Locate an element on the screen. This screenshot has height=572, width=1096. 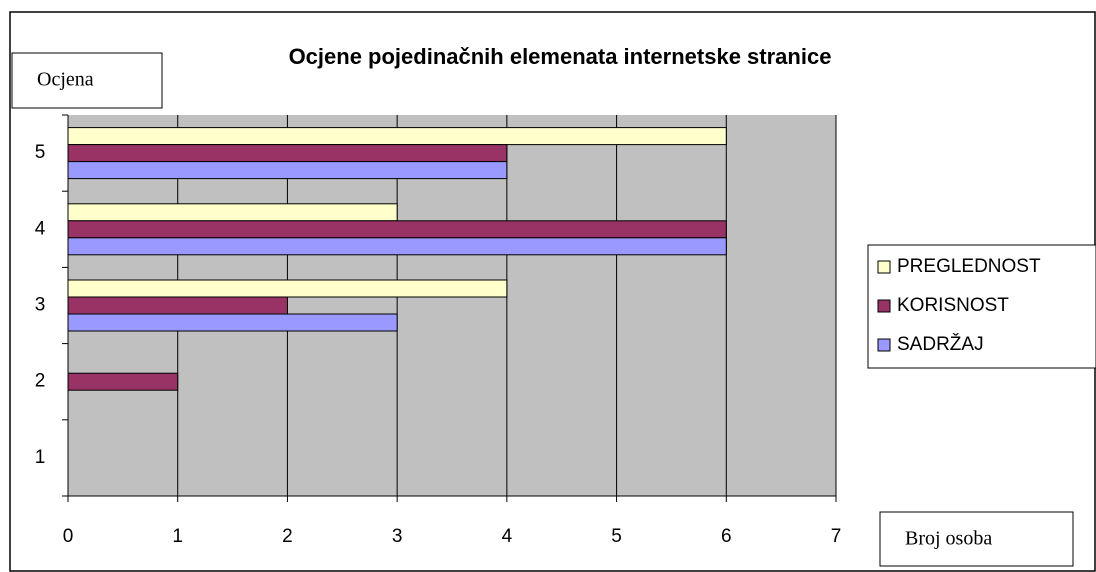
y-tick-label: 3 is located at coordinates (40, 305).